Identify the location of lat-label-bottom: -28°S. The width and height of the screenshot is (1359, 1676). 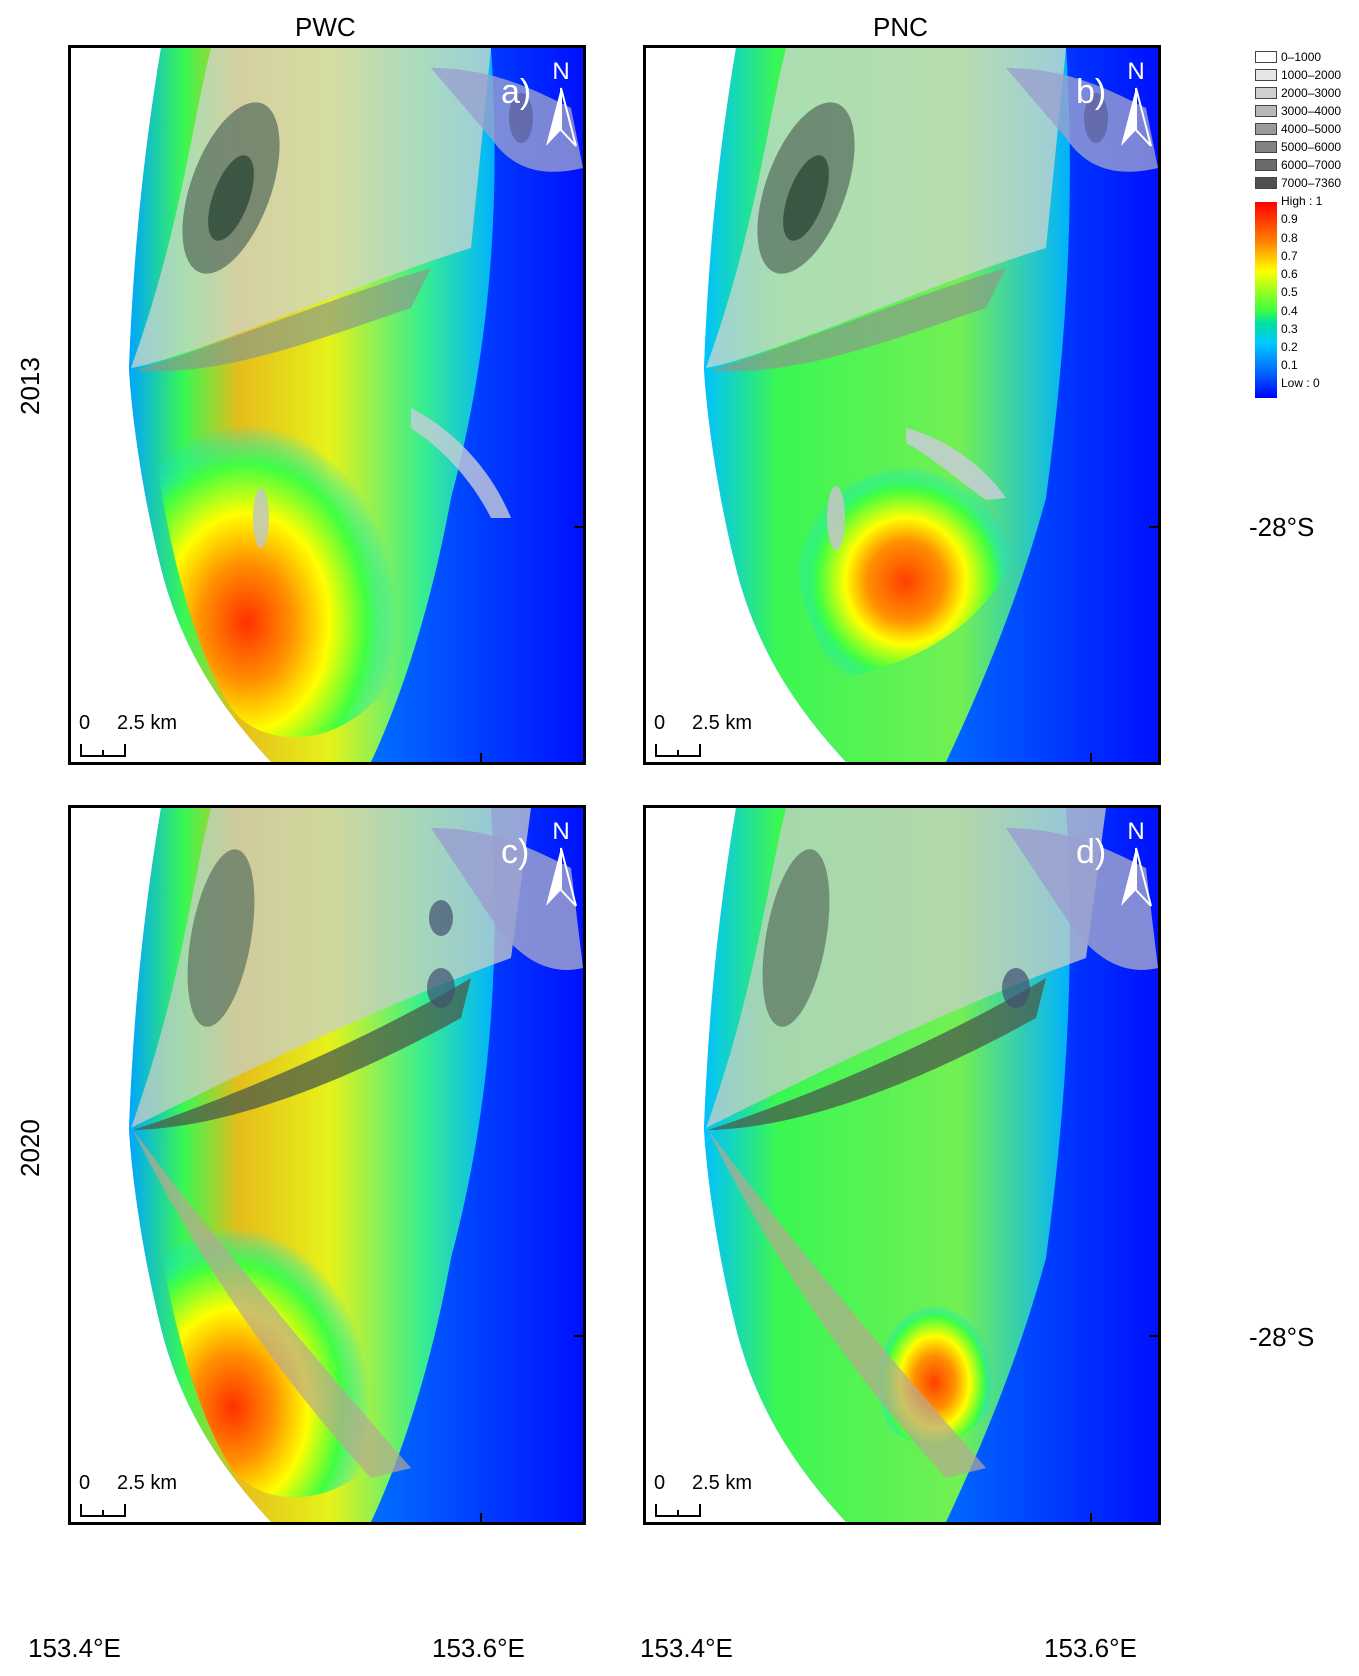
(1282, 1337).